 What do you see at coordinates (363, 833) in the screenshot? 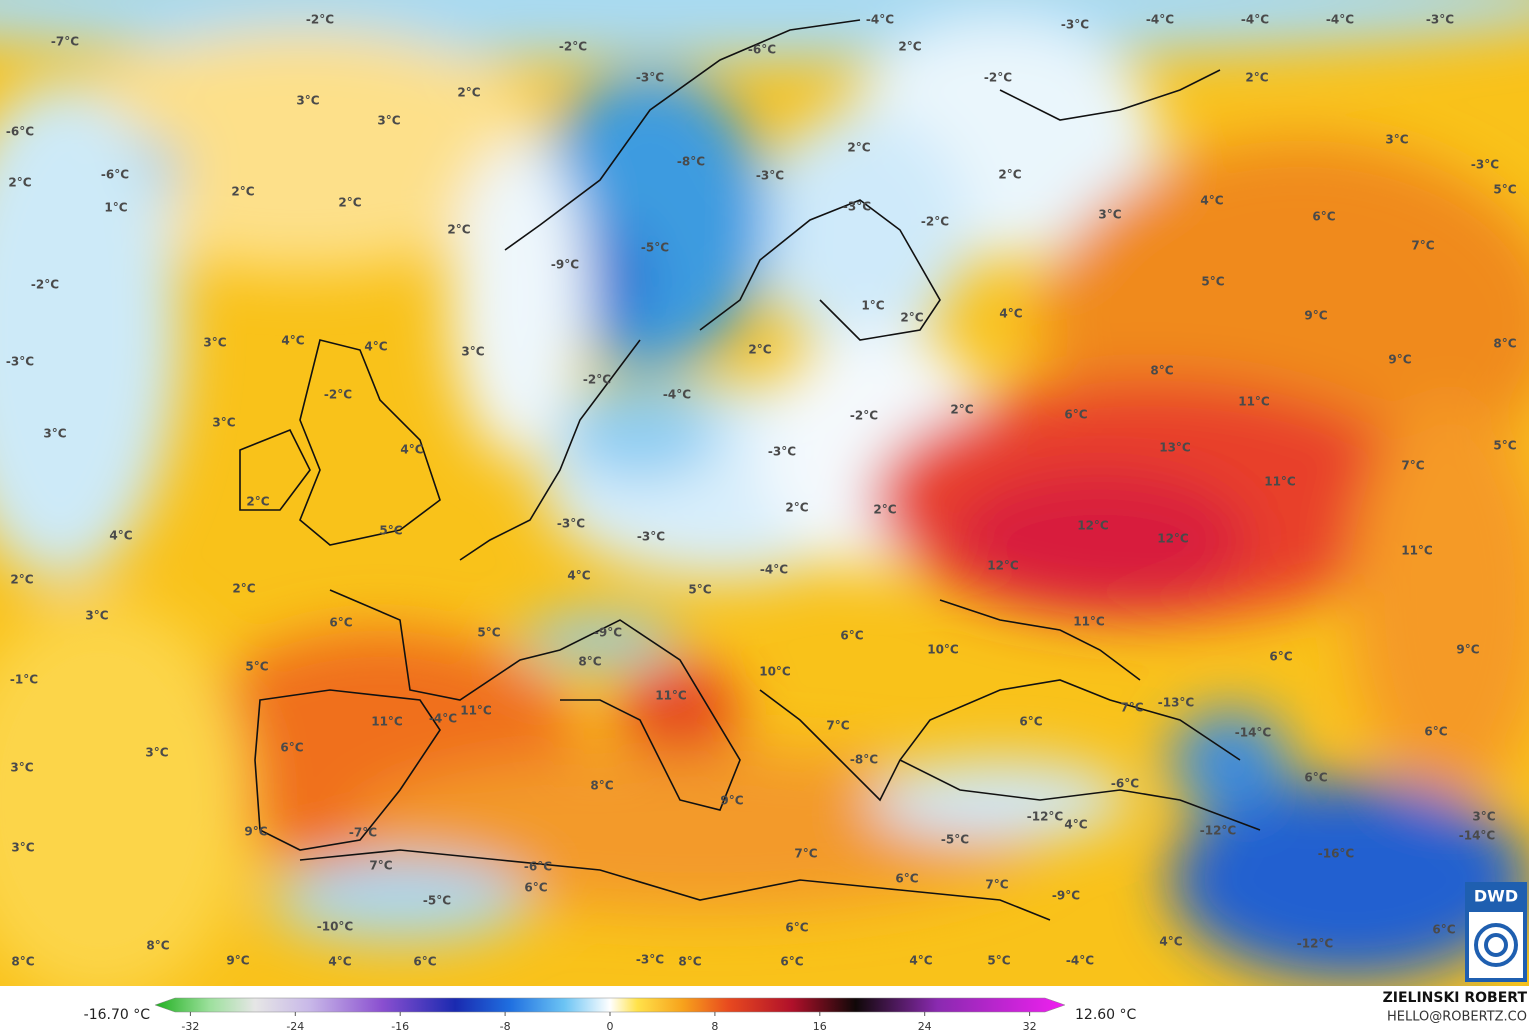
I see `temperature-label: -7°C` at bounding box center [363, 833].